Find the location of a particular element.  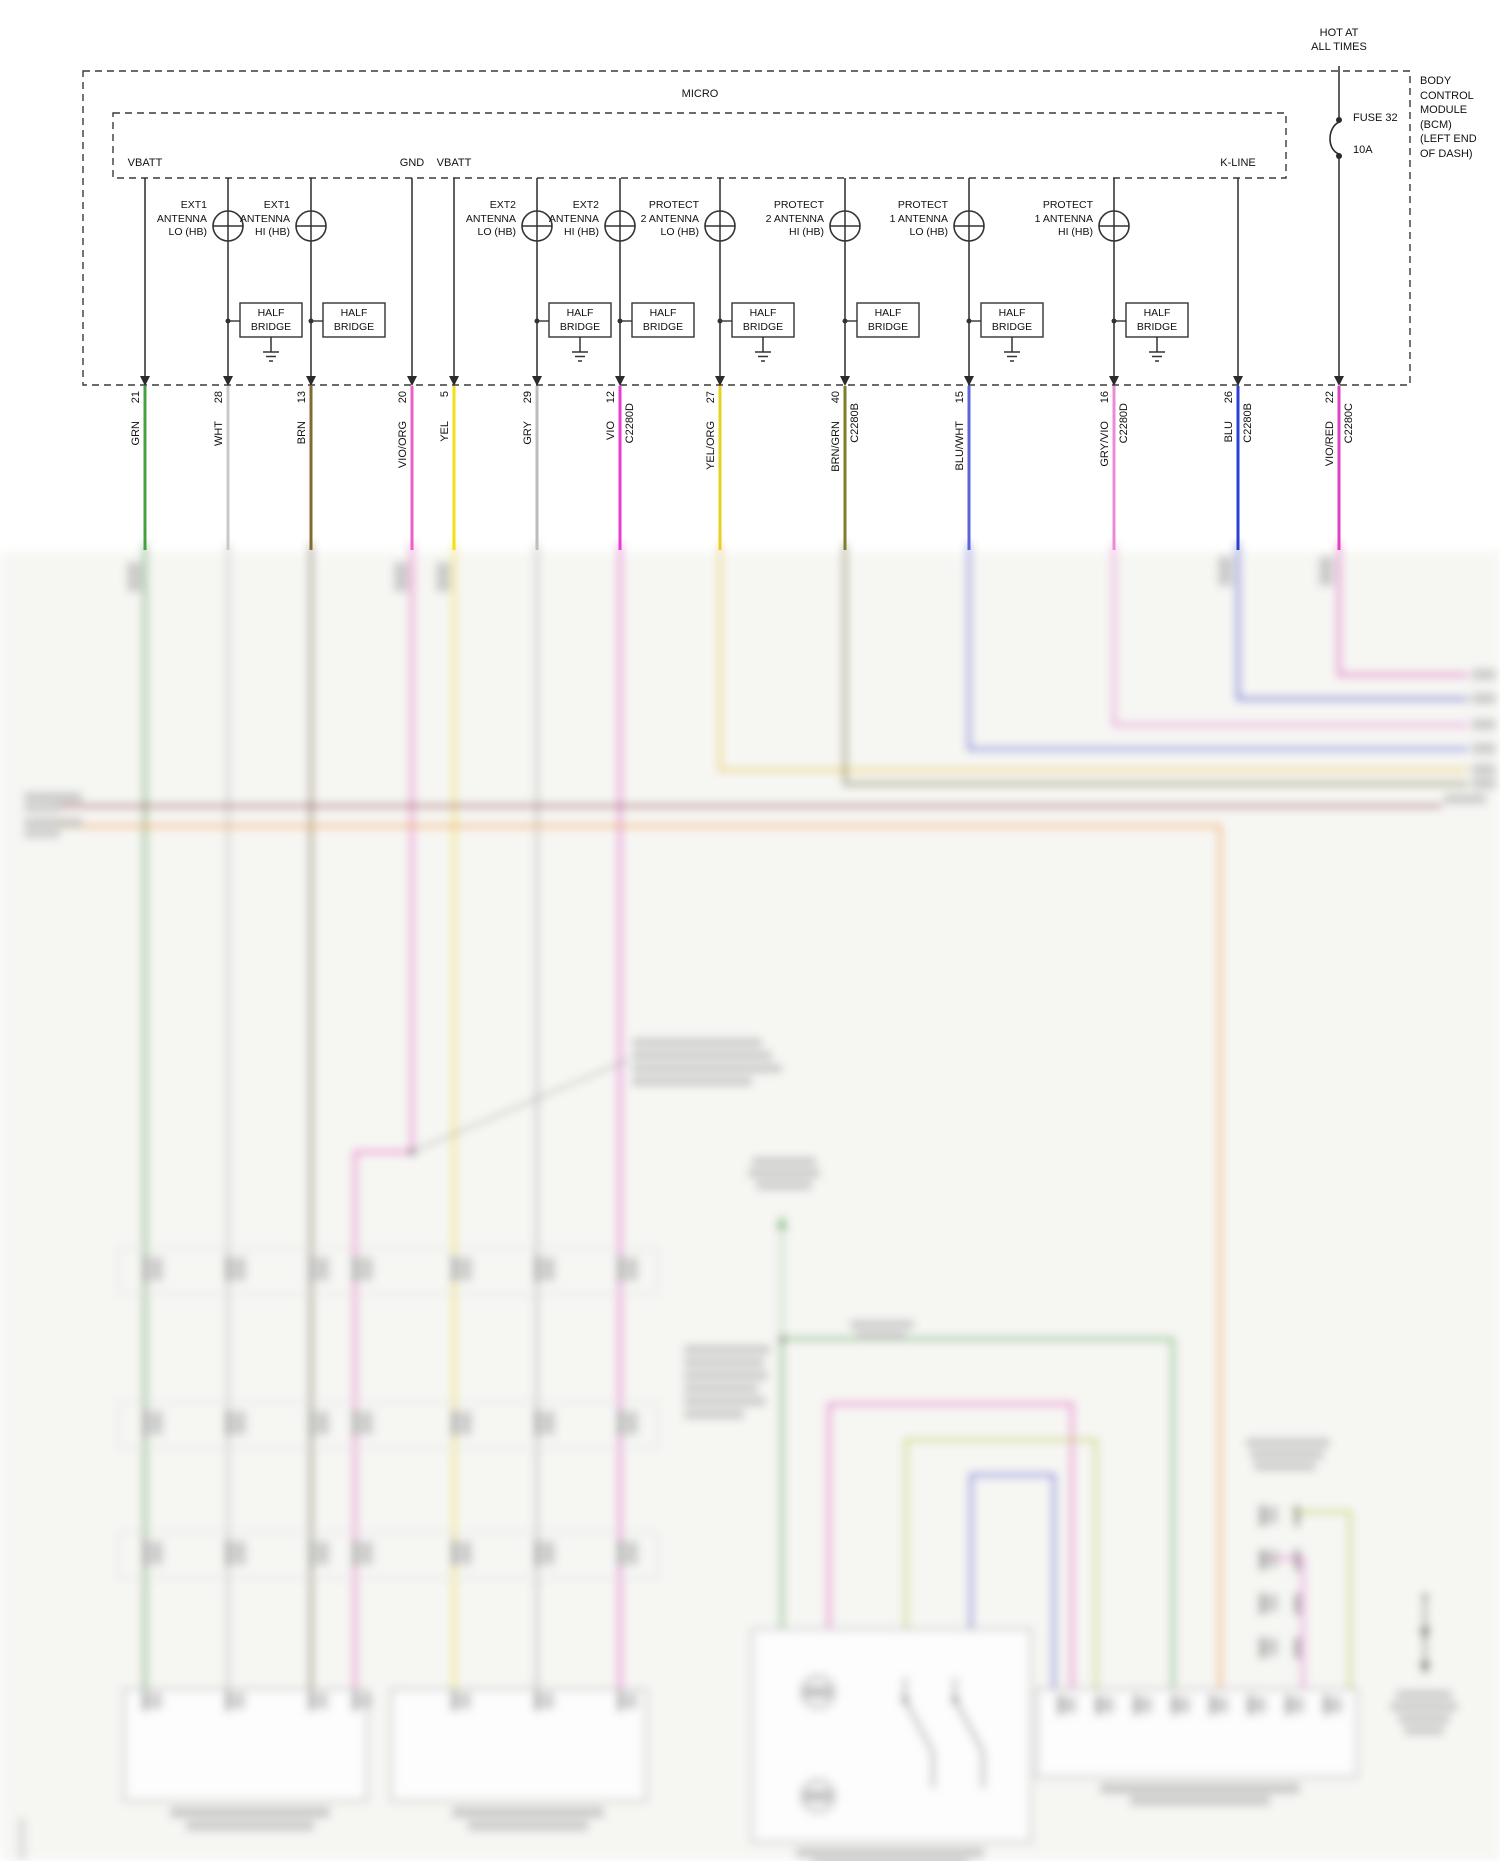

wire-run-gry-vio is located at coordinates (1290, 635).